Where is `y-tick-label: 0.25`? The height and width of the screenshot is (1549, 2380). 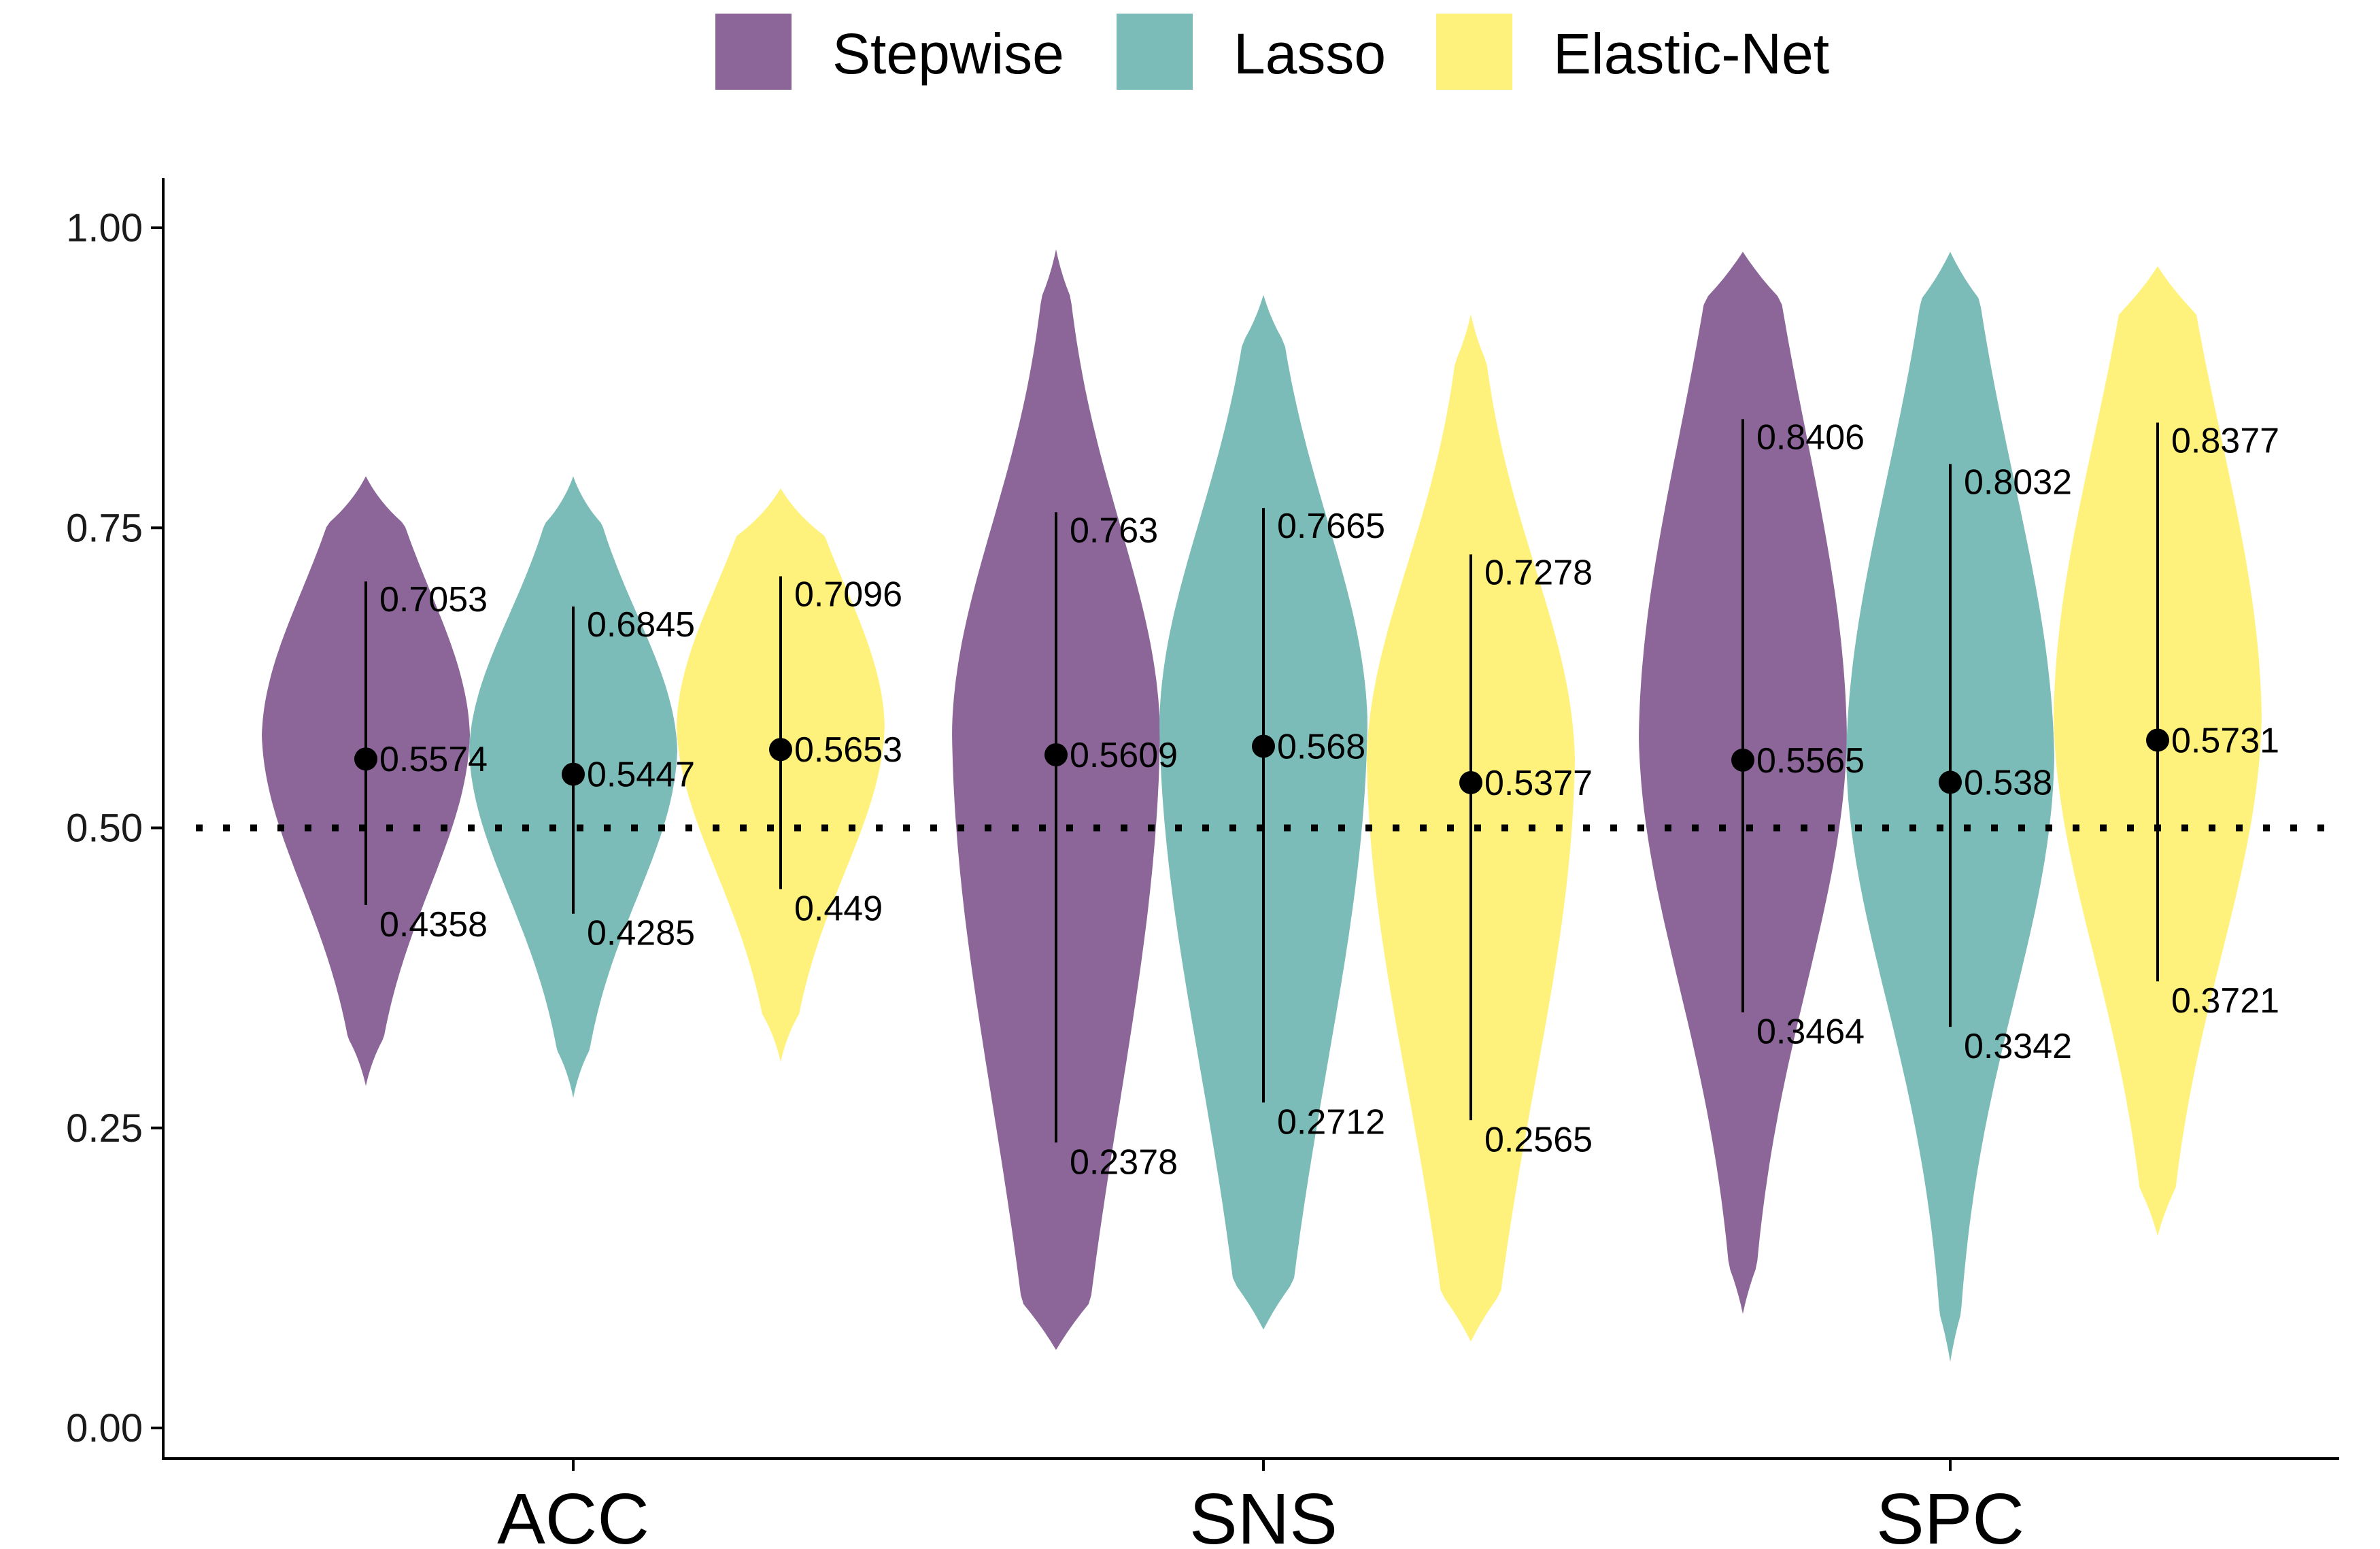
y-tick-label: 0.25 is located at coordinates (105, 1128).